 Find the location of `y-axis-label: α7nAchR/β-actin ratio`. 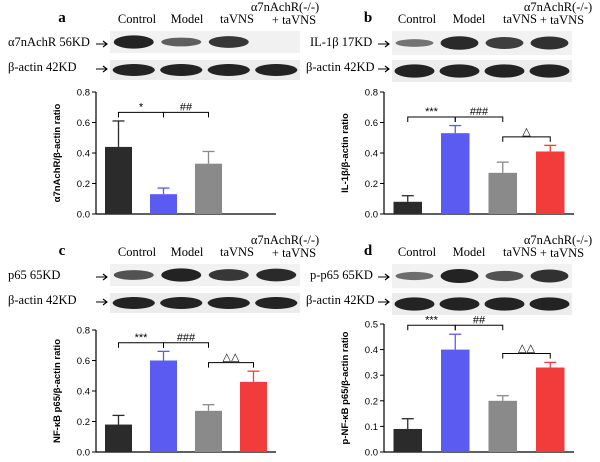

y-axis-label: α7nAchR/β-actin ratio is located at coordinates (57, 152).